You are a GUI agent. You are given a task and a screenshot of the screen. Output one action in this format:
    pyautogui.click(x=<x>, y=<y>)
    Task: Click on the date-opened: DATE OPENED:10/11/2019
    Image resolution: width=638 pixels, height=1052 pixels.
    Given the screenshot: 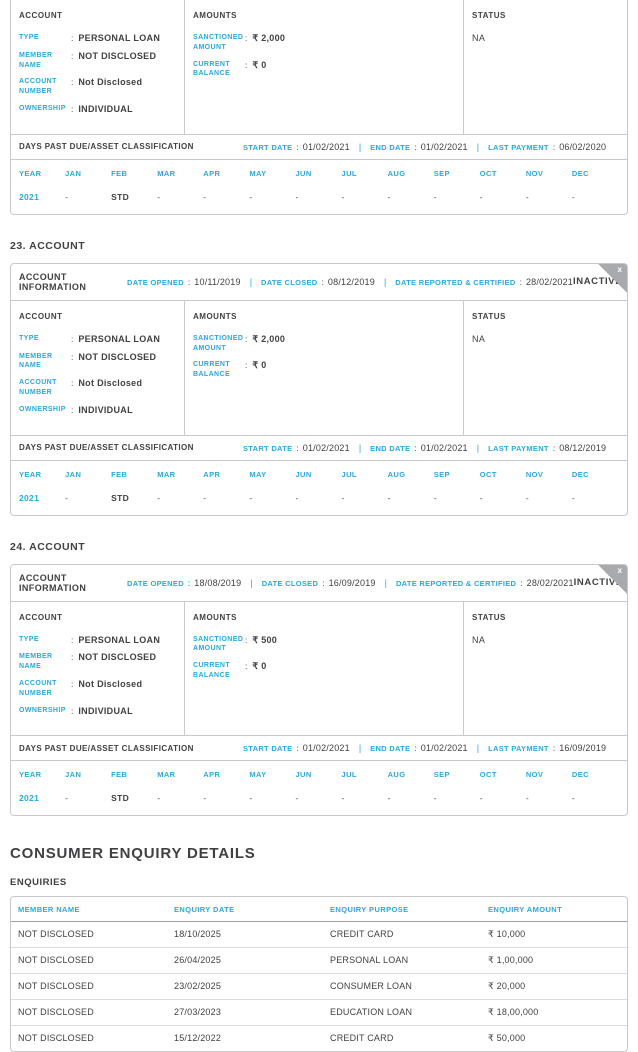 What is the action you would take?
    pyautogui.click(x=184, y=282)
    